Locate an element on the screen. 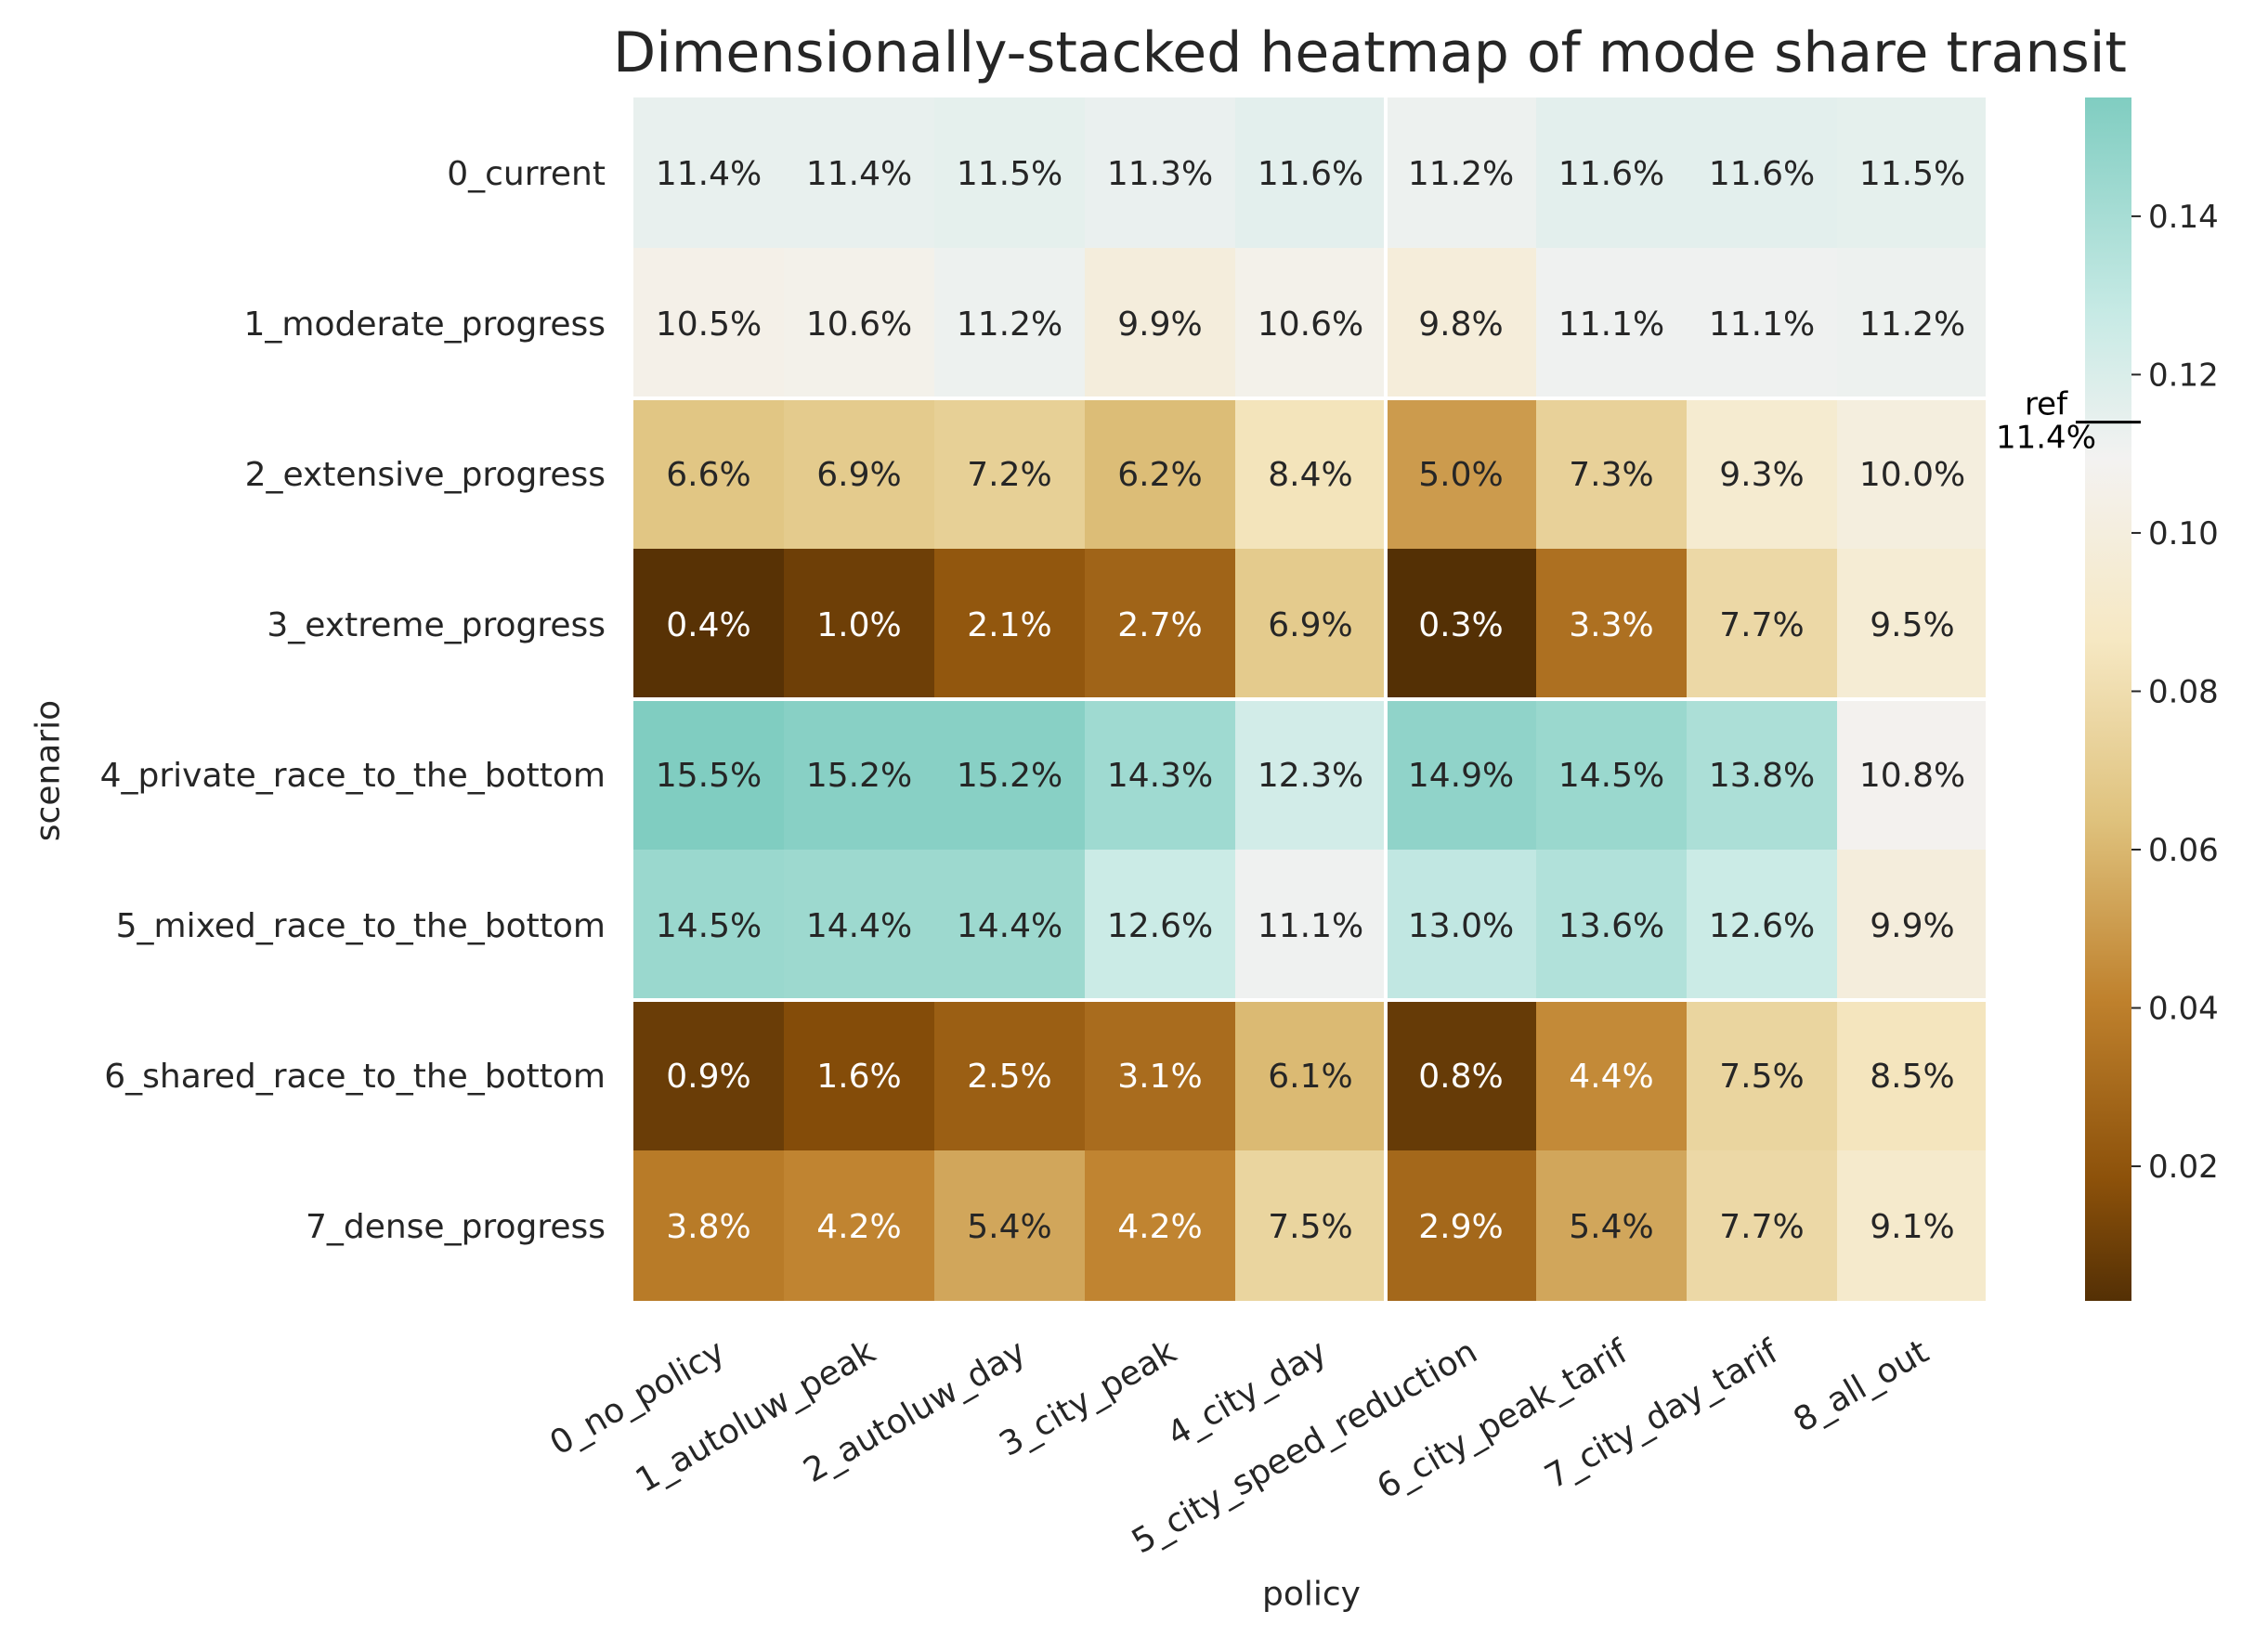 The width and height of the screenshot is (2268, 1637). y-tick-label: 4_private_race_to_the_bottom is located at coordinates (353, 776).